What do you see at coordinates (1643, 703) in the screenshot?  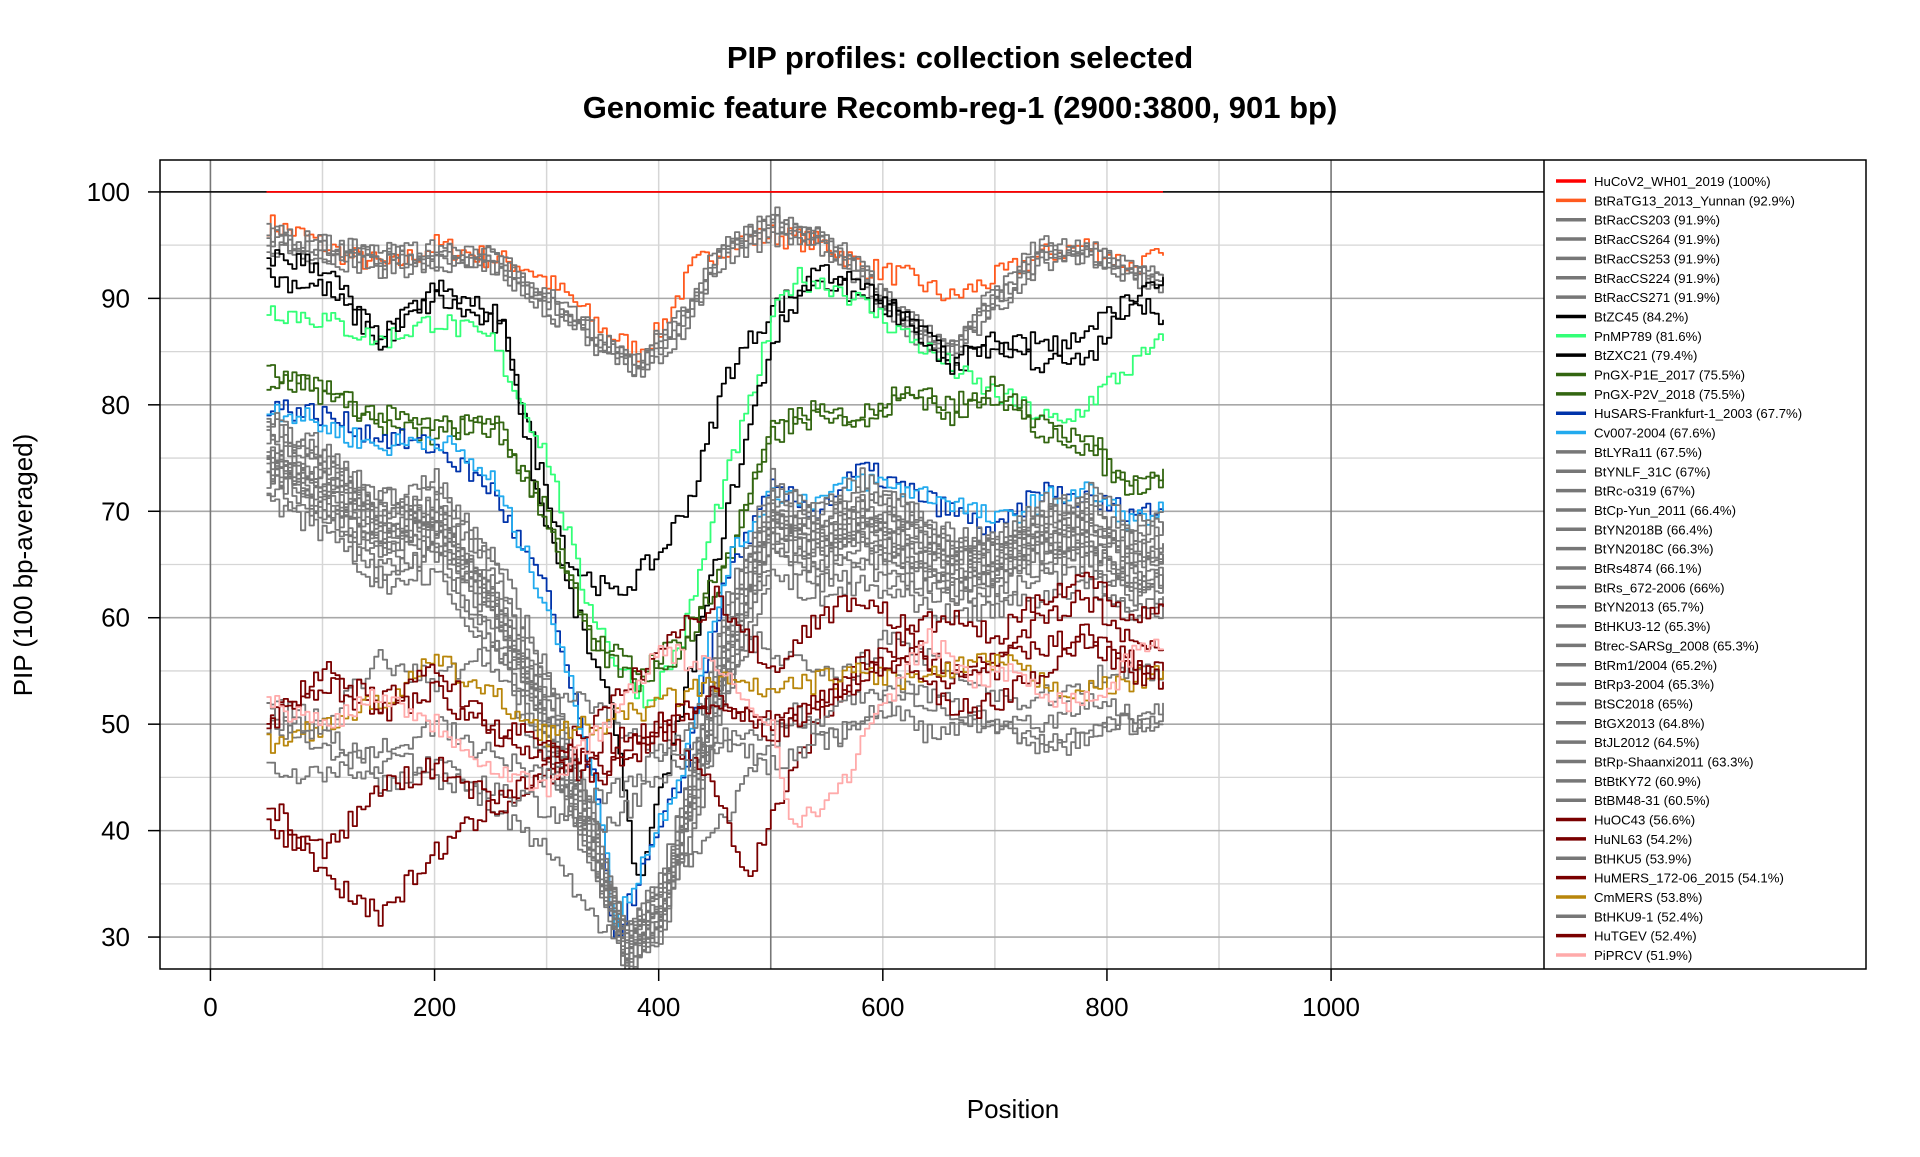 I see `legend-entry-label: BtSC2018 (65%)` at bounding box center [1643, 703].